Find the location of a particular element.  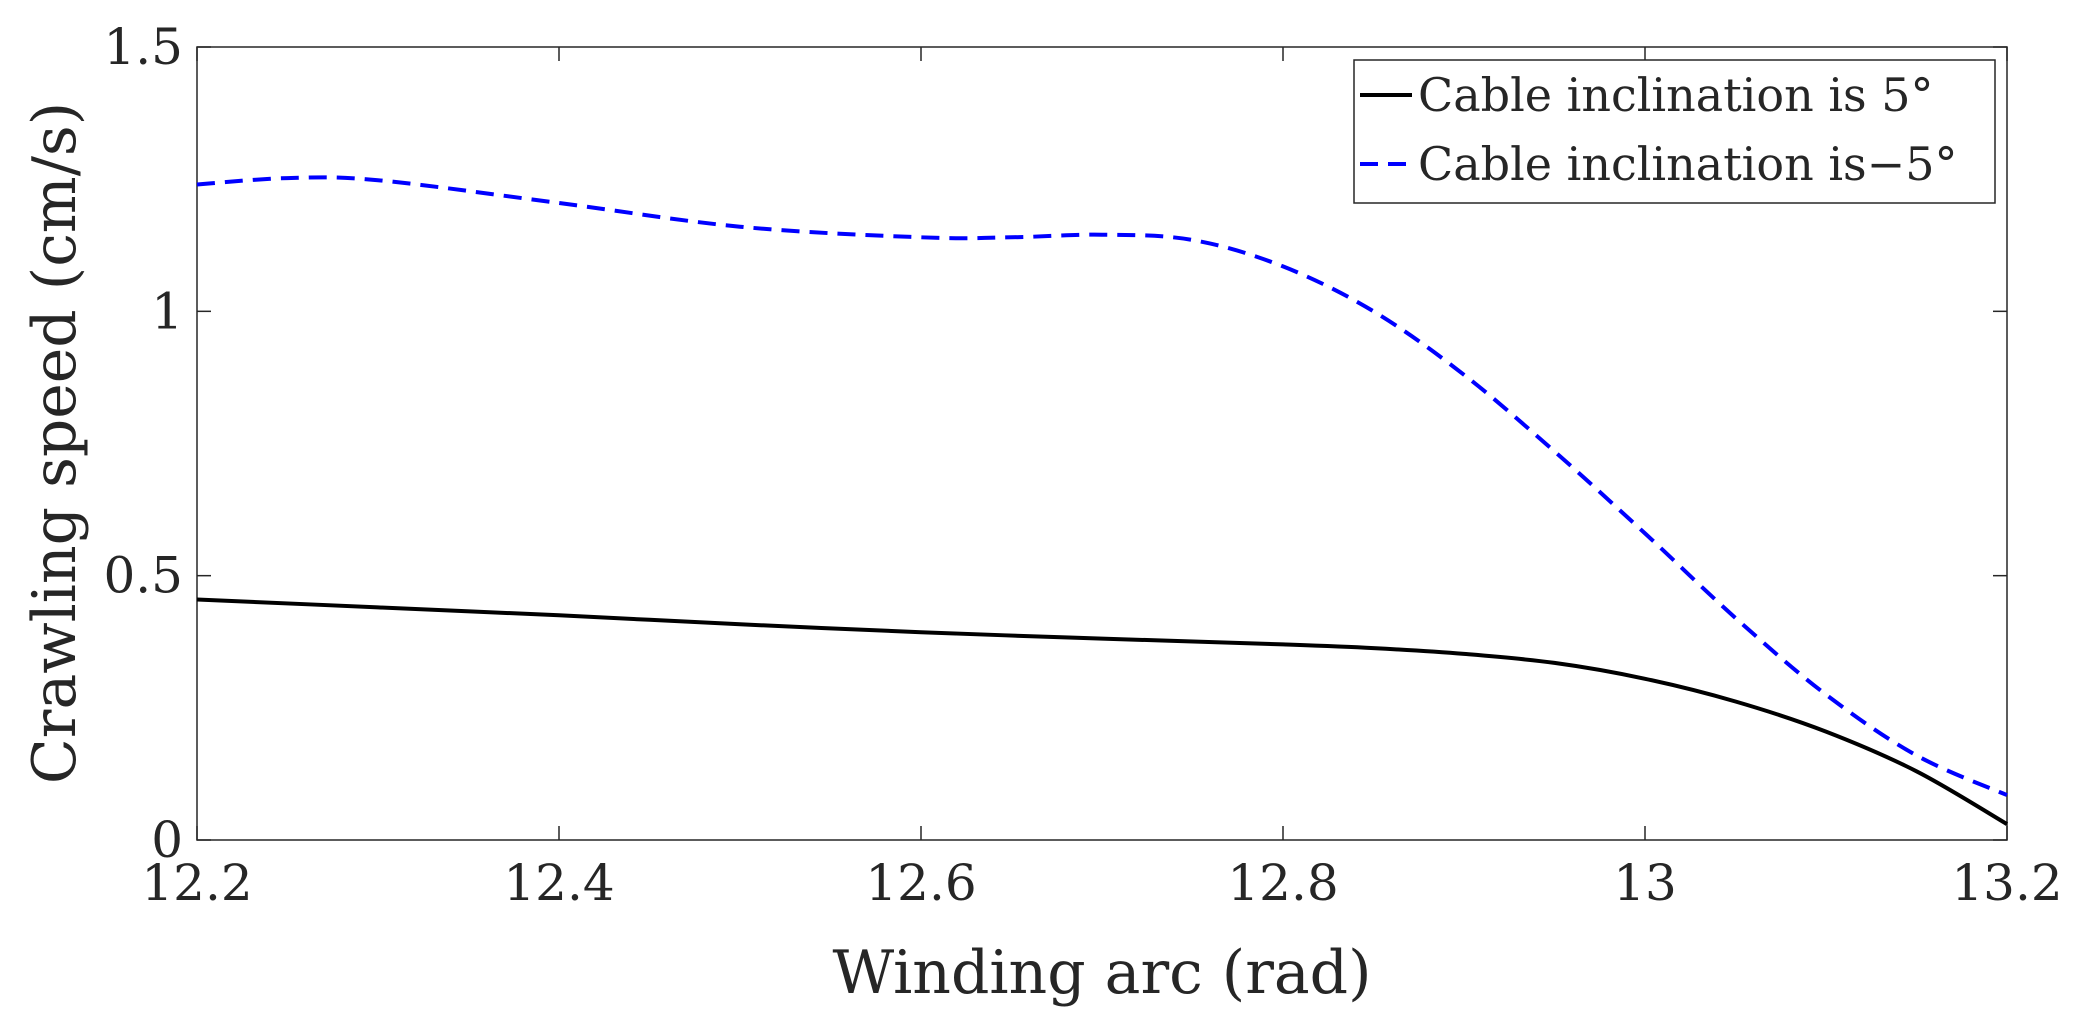

x-tick-labels: 12.2 12.4 12.6 12.8 13 13.2 is located at coordinates (1101, 883).